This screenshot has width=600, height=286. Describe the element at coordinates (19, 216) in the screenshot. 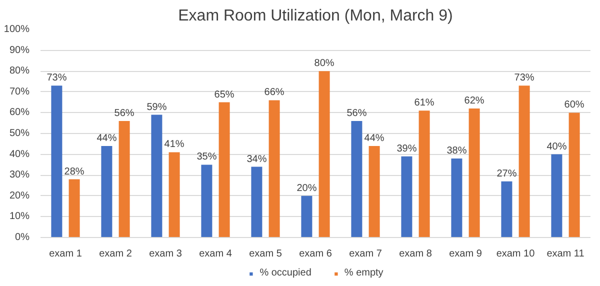

I see `y-tick-label: 10%` at that location.